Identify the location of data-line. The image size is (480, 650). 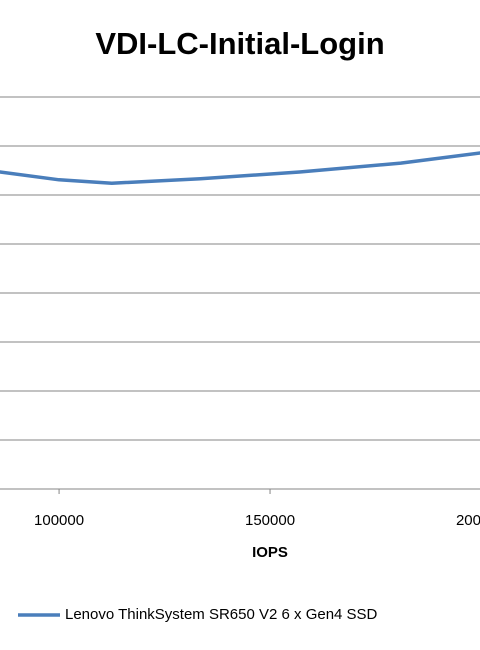
(240, 168).